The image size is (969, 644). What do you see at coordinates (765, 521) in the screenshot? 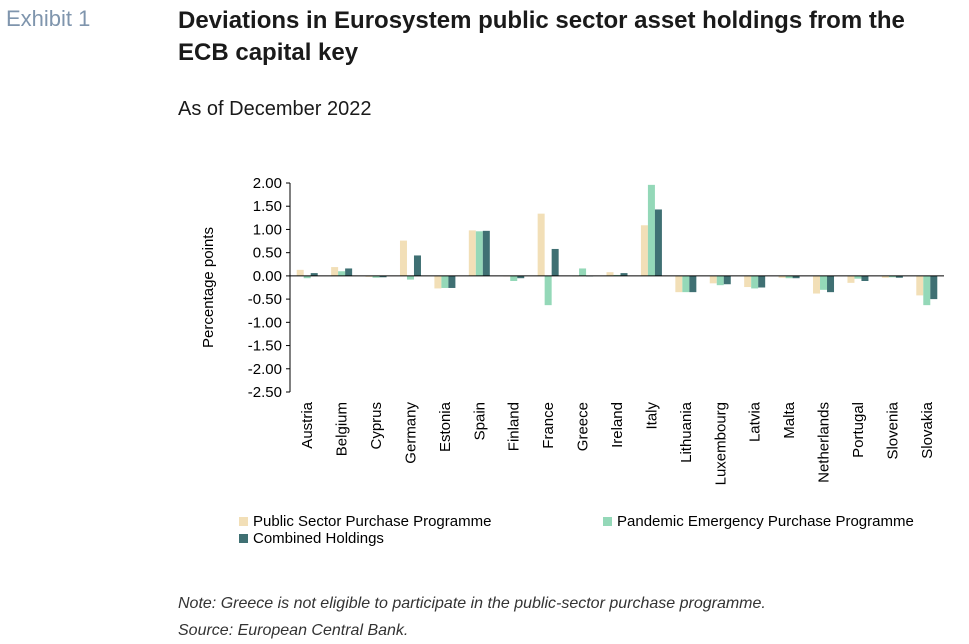
I see `legend-label-pepp: Pandemic Emergency Purchase Programme` at bounding box center [765, 521].